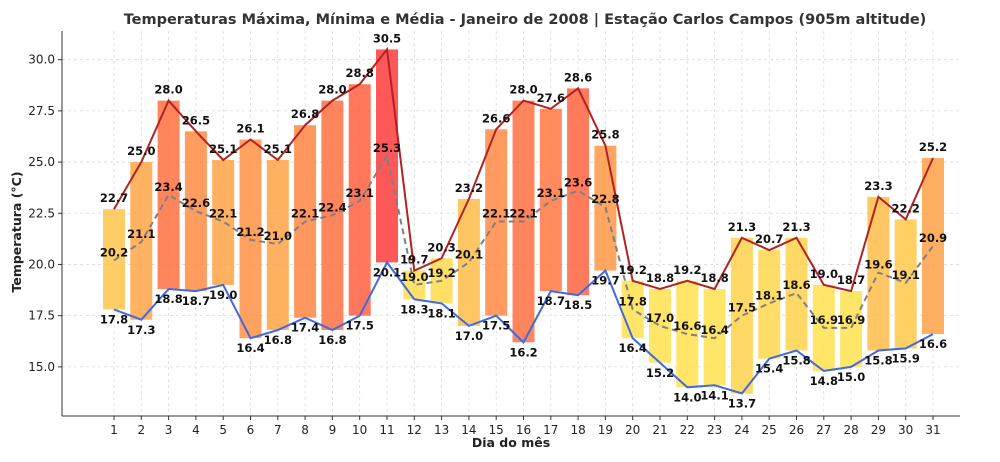  What do you see at coordinates (141, 330) in the screenshot?
I see `min-value-label: 17.3` at bounding box center [141, 330].